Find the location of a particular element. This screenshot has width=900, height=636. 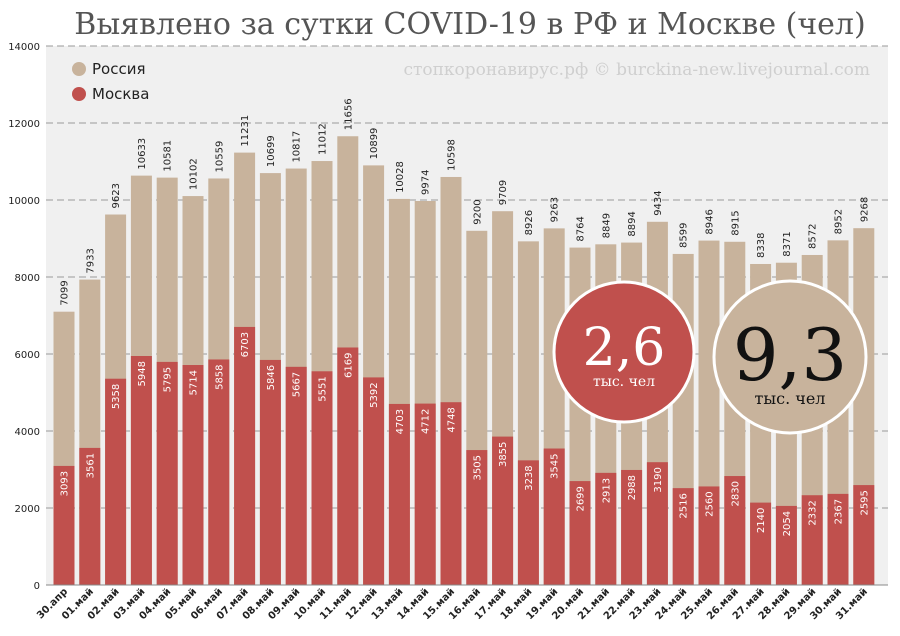

callout-russia-circle is located at coordinates (790, 357).